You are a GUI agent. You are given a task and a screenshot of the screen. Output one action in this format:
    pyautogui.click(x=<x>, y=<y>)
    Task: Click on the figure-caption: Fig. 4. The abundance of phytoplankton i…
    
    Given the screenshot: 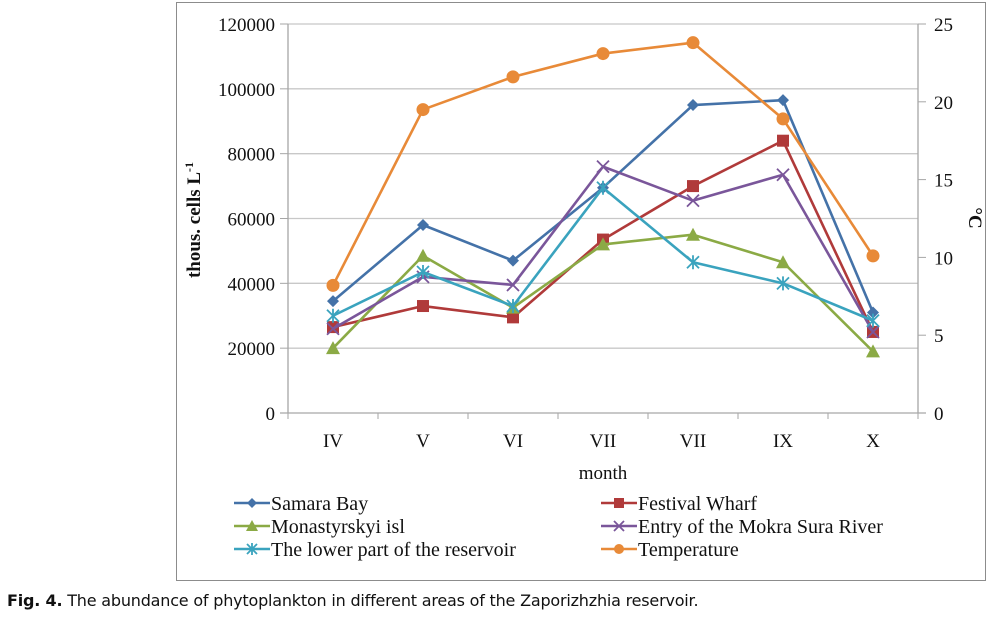 What is the action you would take?
    pyautogui.click(x=353, y=600)
    